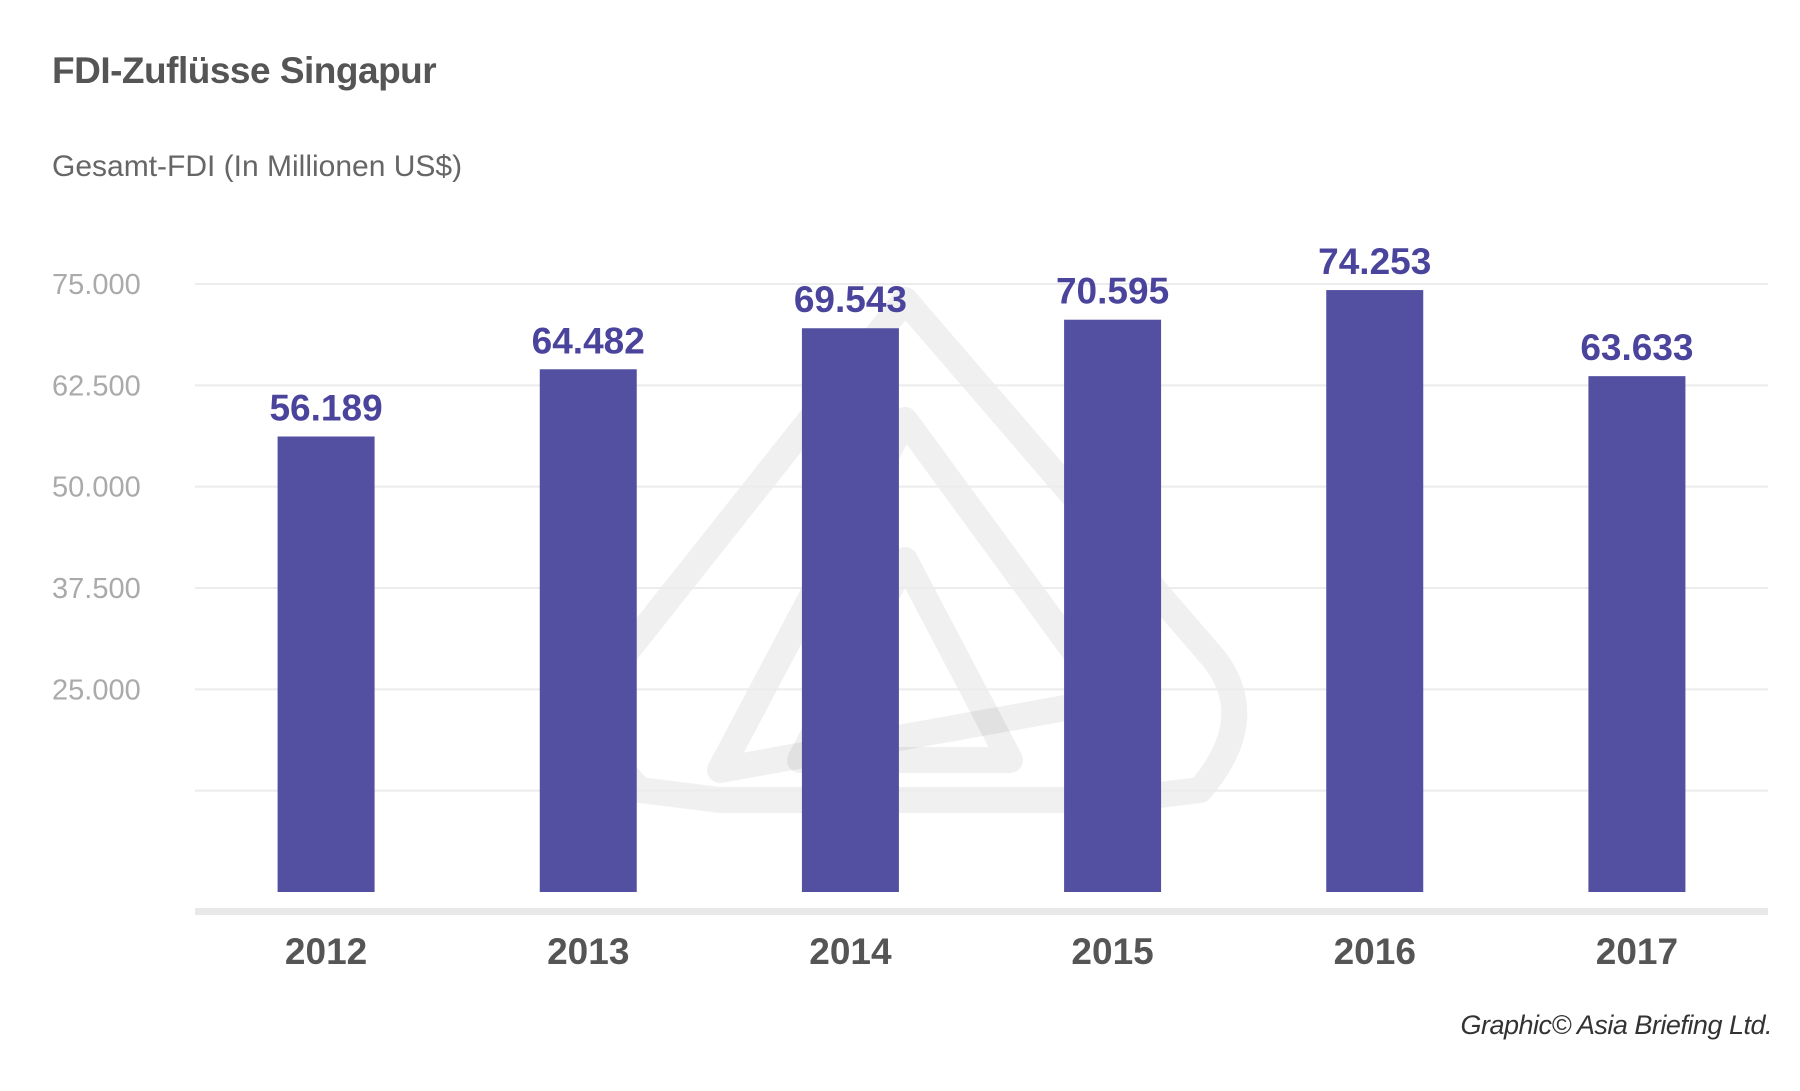 The image size is (1800, 1091). I want to click on bar-2012, so click(326, 664).